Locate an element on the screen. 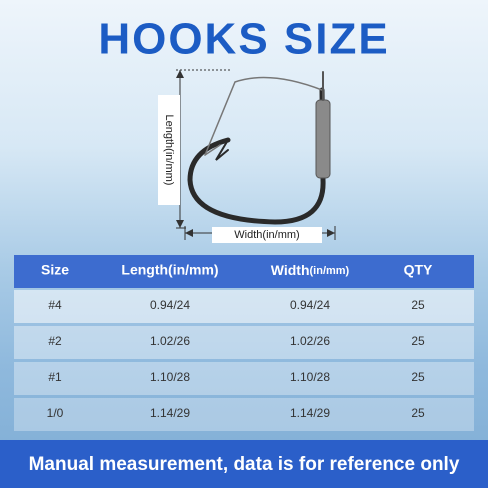 The image size is (488, 488). table-cell: #1 is located at coordinates (55, 377).